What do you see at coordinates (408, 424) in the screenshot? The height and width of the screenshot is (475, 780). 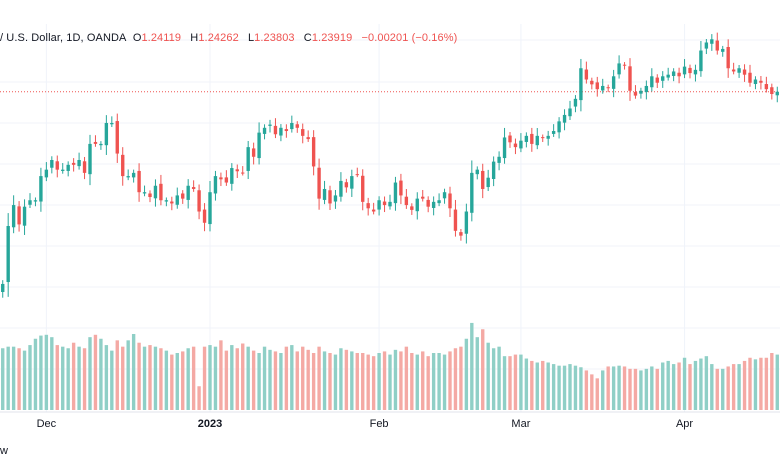 I see `time-axis: Dec2023FebMarAprMay` at bounding box center [408, 424].